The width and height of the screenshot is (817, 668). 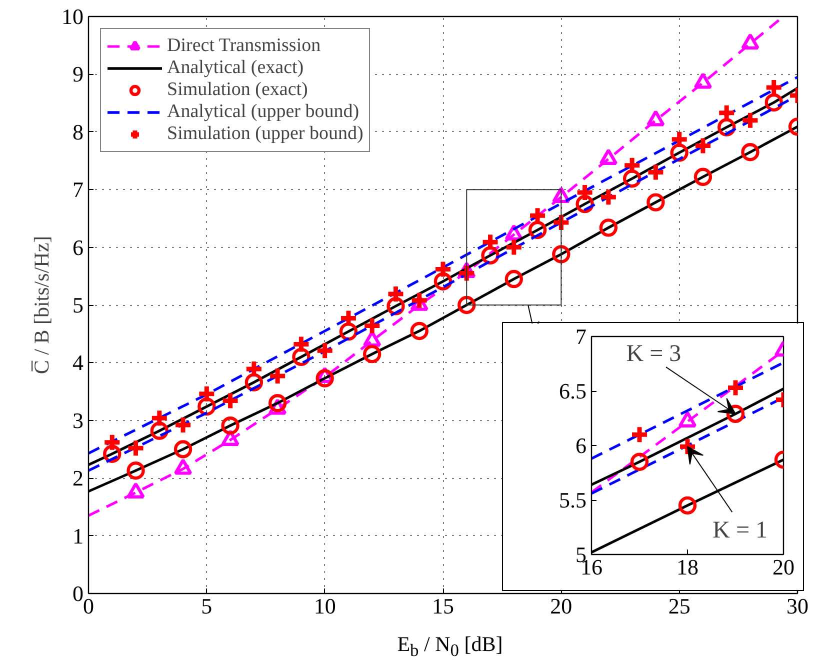 I want to click on x-tick-label: 5, so click(x=206, y=606).